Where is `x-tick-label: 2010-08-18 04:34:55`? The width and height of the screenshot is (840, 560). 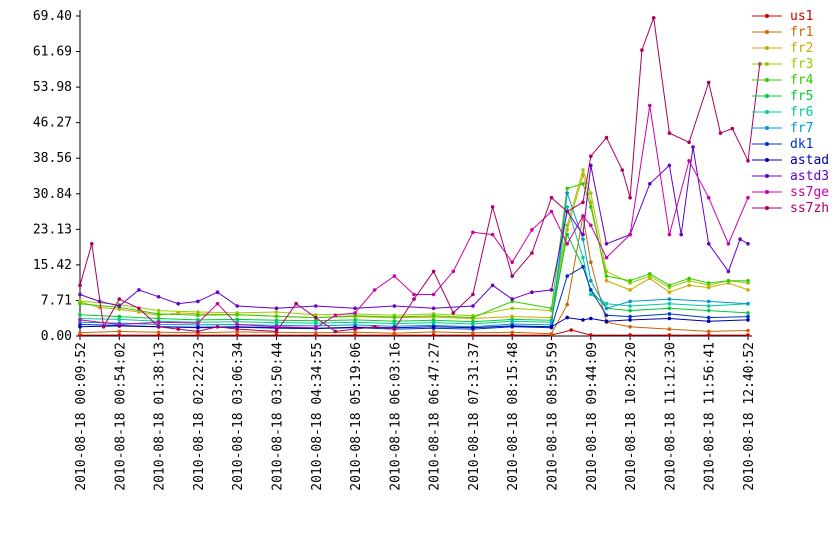
x-tick-label: 2010-08-18 04:34:55 is located at coordinates (317, 416).